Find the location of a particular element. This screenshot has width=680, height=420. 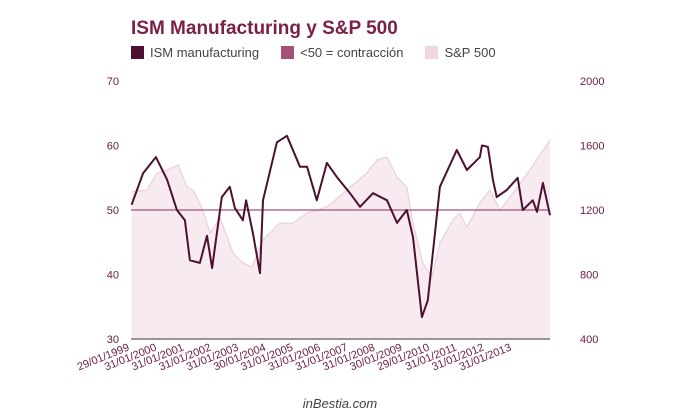

right-axis-tick: 1600 is located at coordinates (592, 147).